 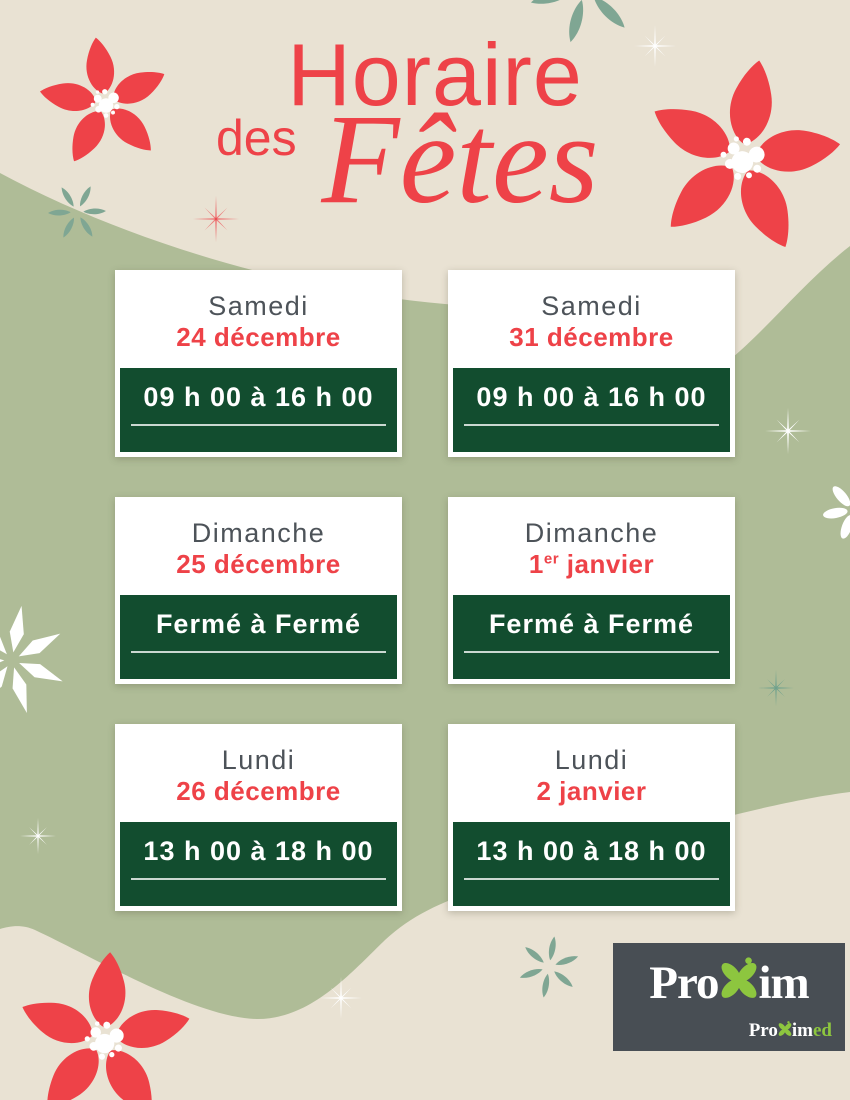 What do you see at coordinates (738, 977) in the screenshot?
I see `proxim-leaf-x-icon` at bounding box center [738, 977].